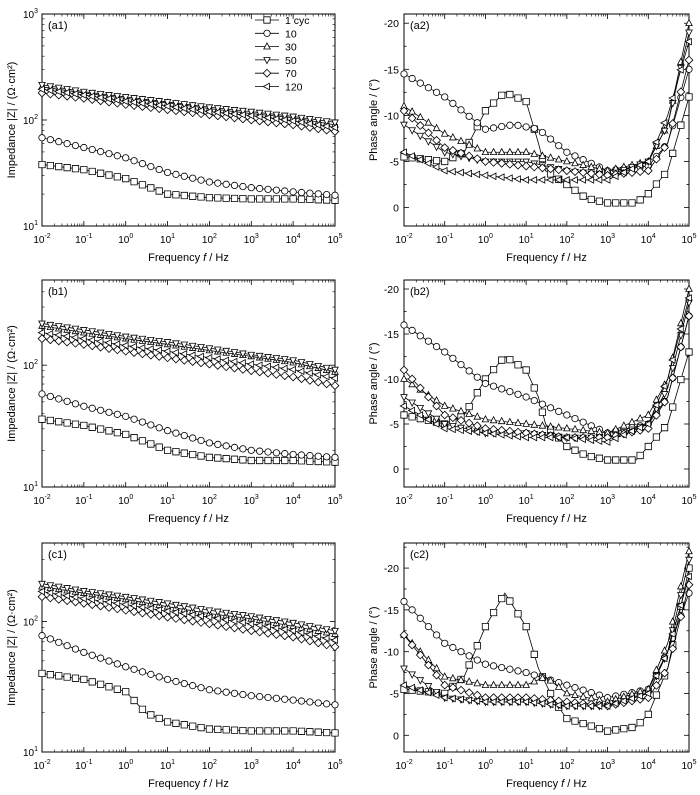 This screenshot has height=795, width=700. Describe the element at coordinates (167, 239) in the screenshot. I see `x-tick-label: 101` at that location.